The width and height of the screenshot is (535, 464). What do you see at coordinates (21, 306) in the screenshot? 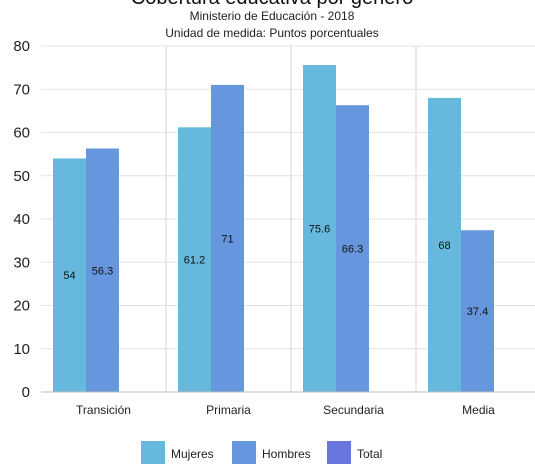
I see `y-tick-label: 20` at bounding box center [21, 306].